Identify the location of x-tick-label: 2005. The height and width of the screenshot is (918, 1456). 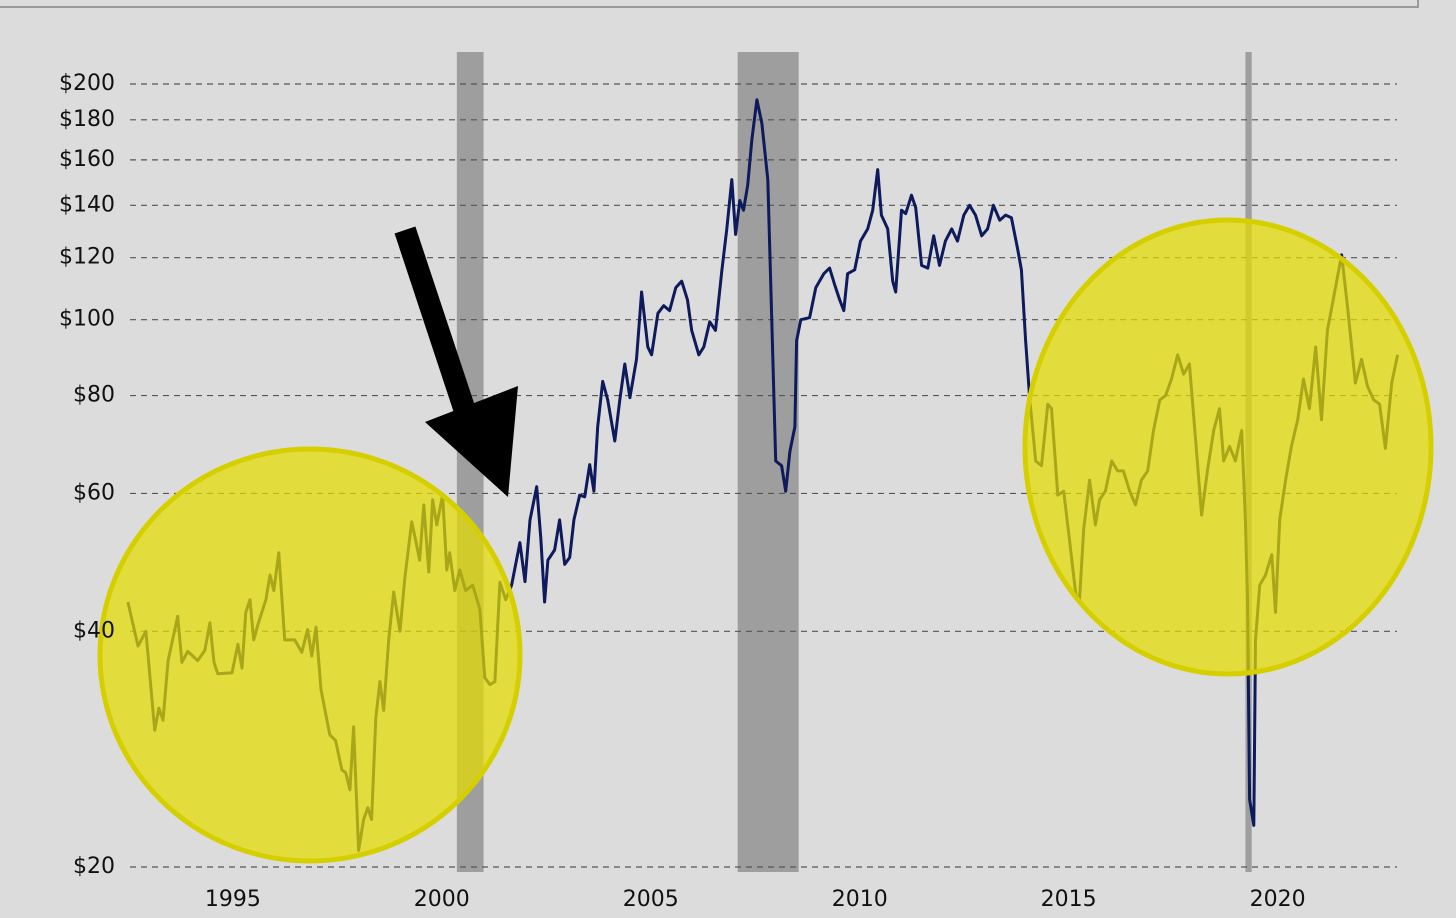
(651, 899).